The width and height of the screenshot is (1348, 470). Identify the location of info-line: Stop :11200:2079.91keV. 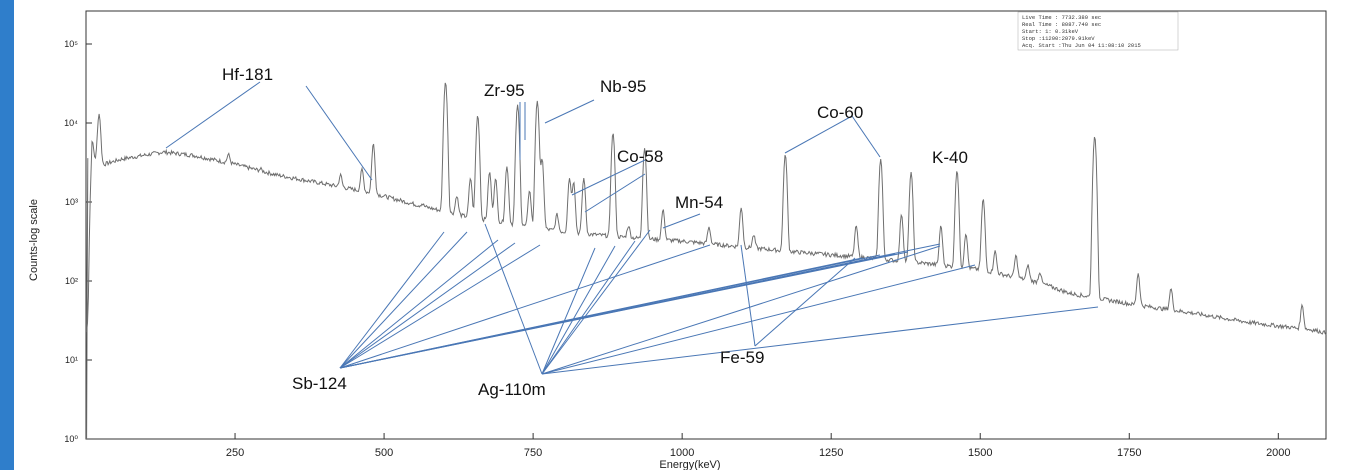
(1058, 38).